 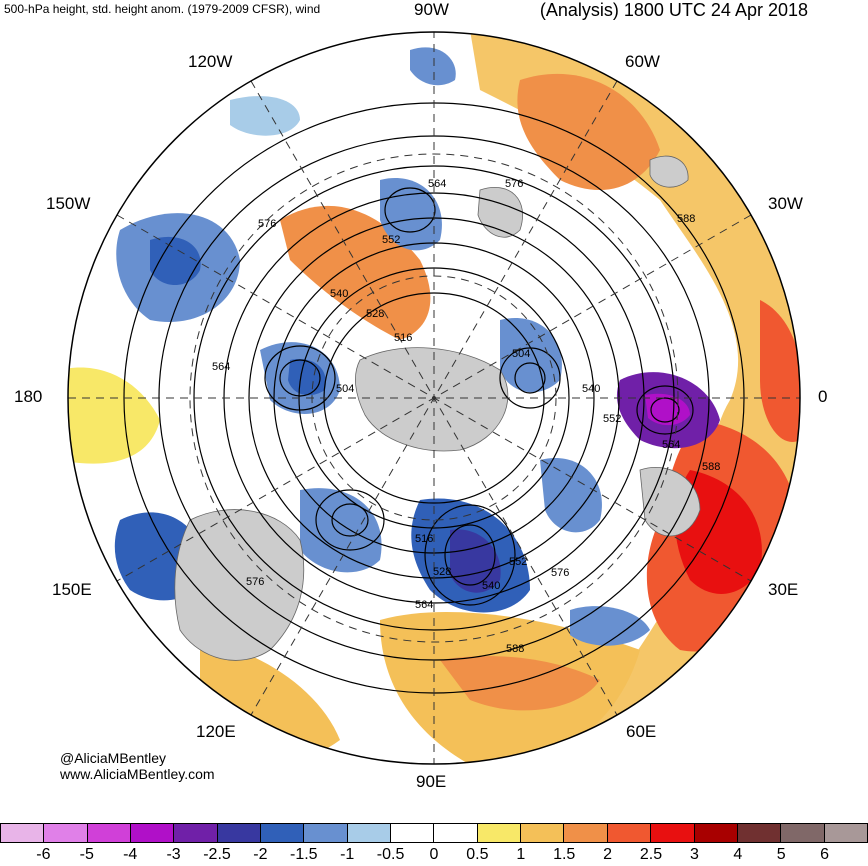 What do you see at coordinates (347, 854) in the screenshot?
I see `colorbar-tick-label: -1` at bounding box center [347, 854].